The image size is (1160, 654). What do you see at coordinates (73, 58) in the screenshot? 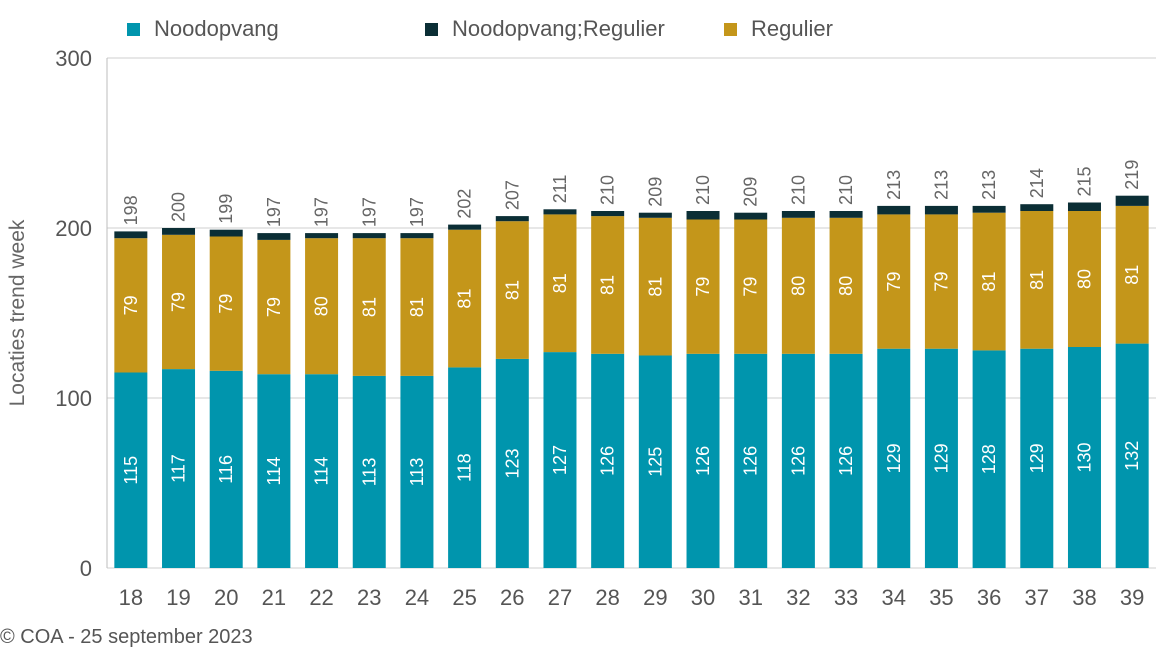
I see `y-tick-label-300: 300` at bounding box center [73, 58].